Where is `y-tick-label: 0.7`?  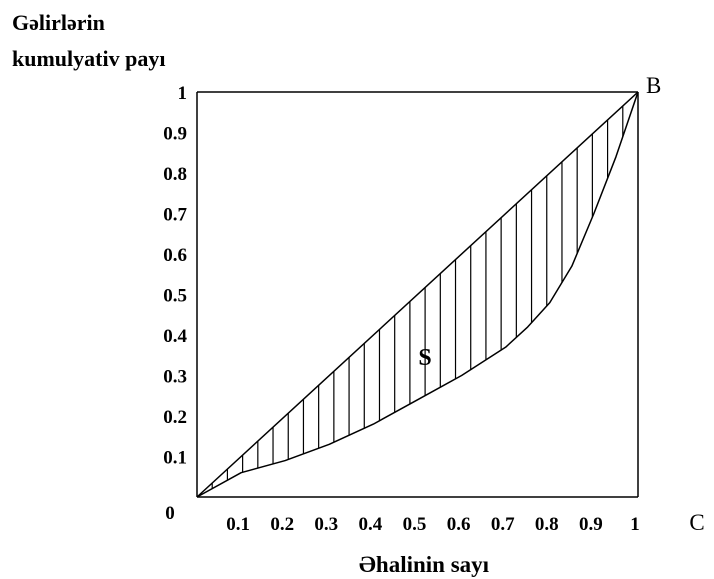 y-tick-label: 0.7 is located at coordinates (175, 215).